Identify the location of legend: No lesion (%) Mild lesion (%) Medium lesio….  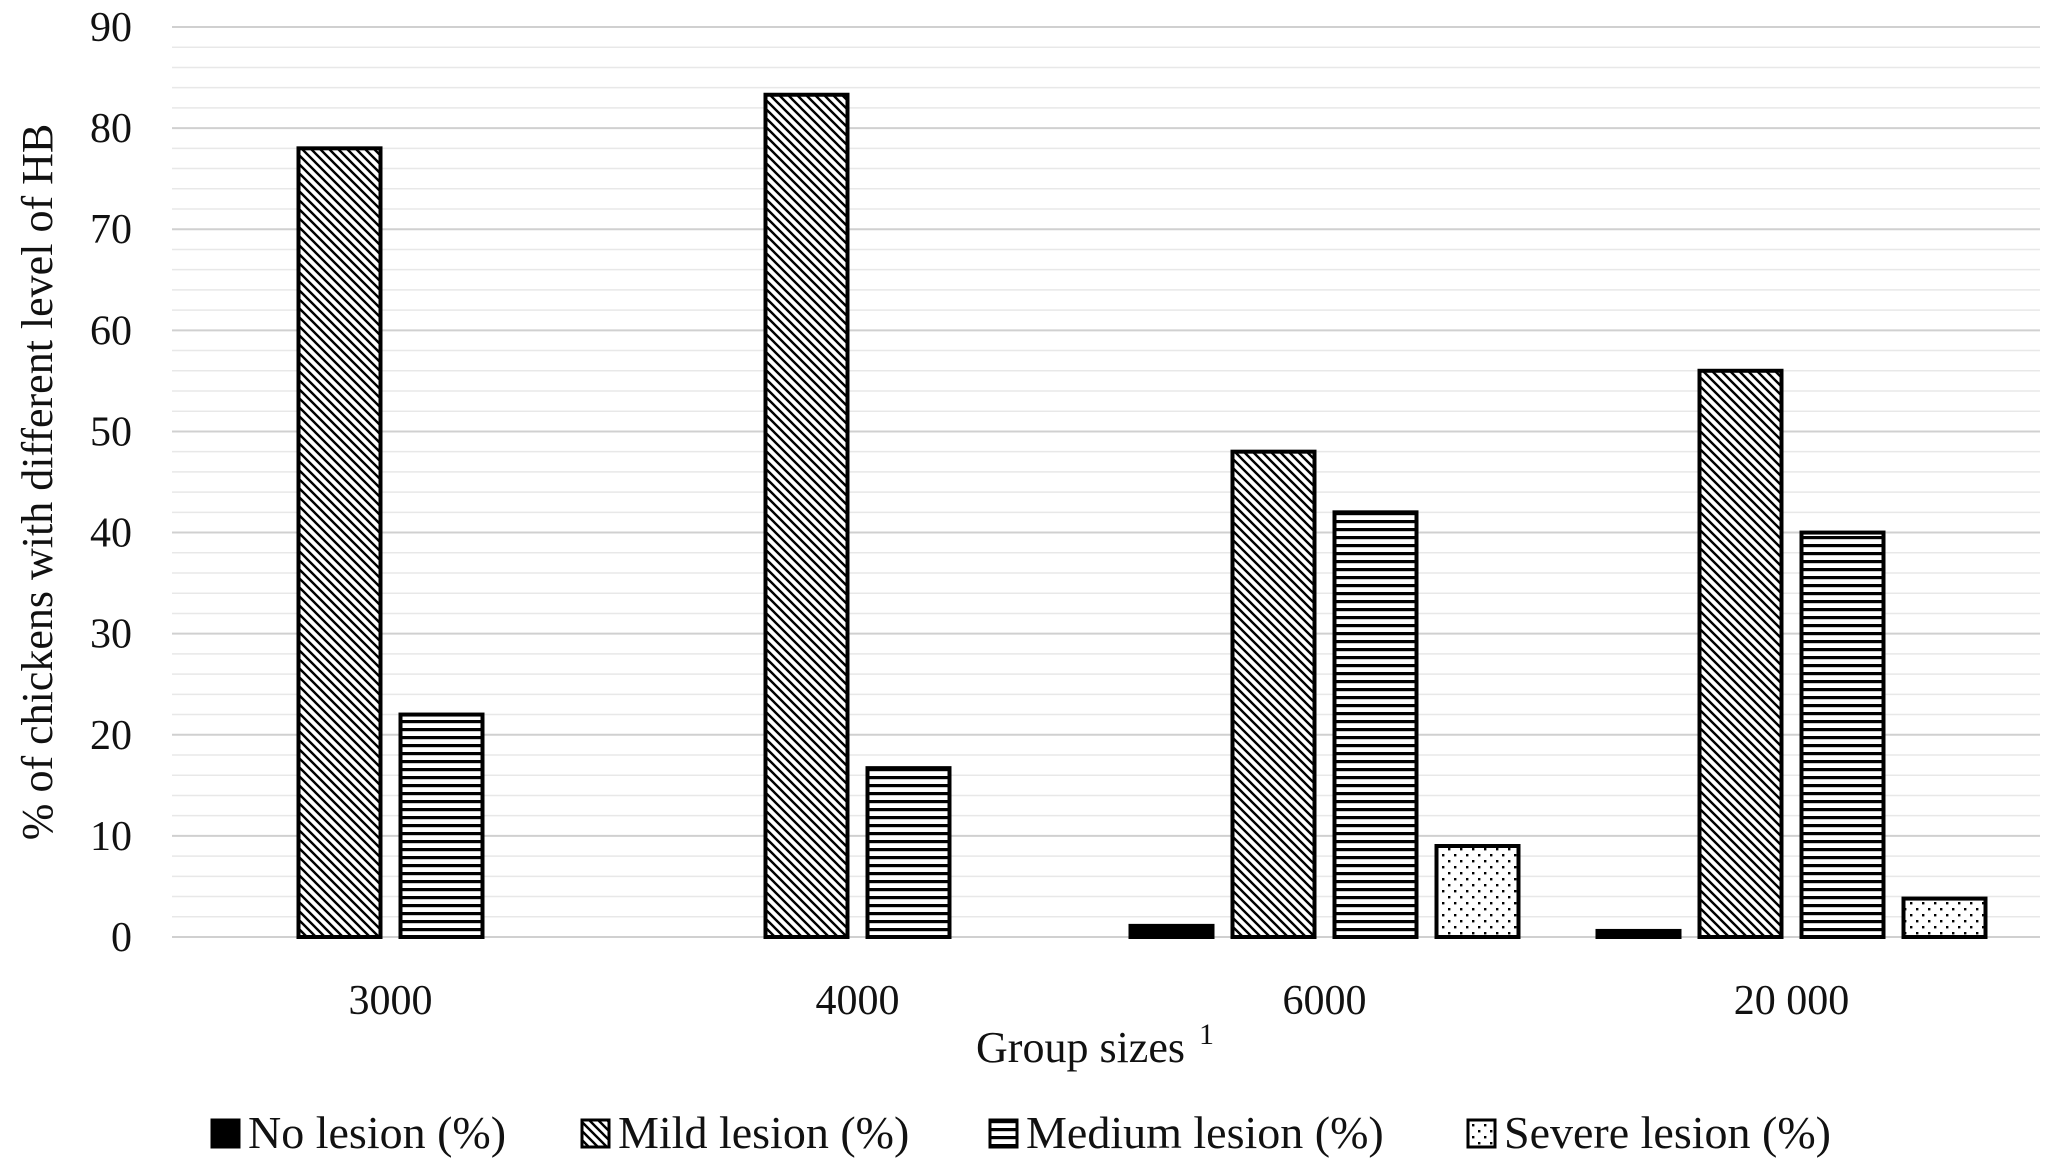
(1020, 1132).